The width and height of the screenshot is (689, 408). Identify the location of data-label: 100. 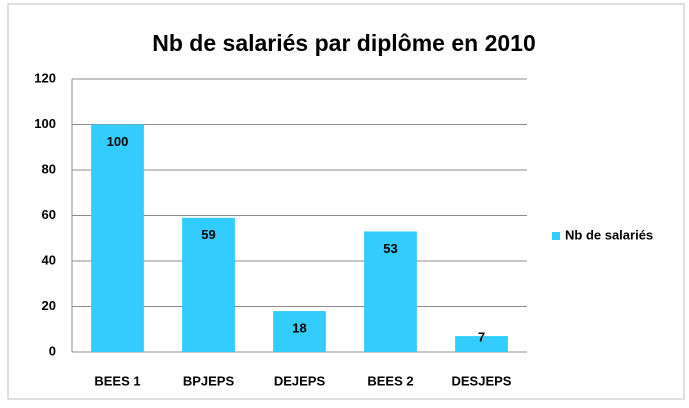
(118, 141).